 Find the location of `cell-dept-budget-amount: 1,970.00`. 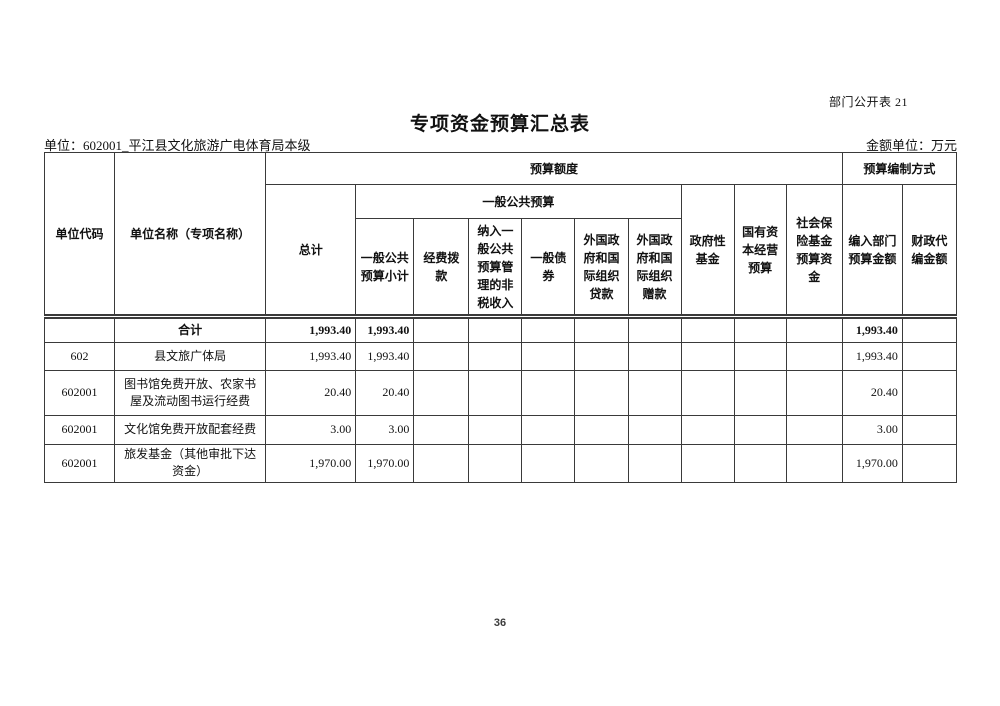

cell-dept-budget-amount: 1,970.00 is located at coordinates (872, 463).